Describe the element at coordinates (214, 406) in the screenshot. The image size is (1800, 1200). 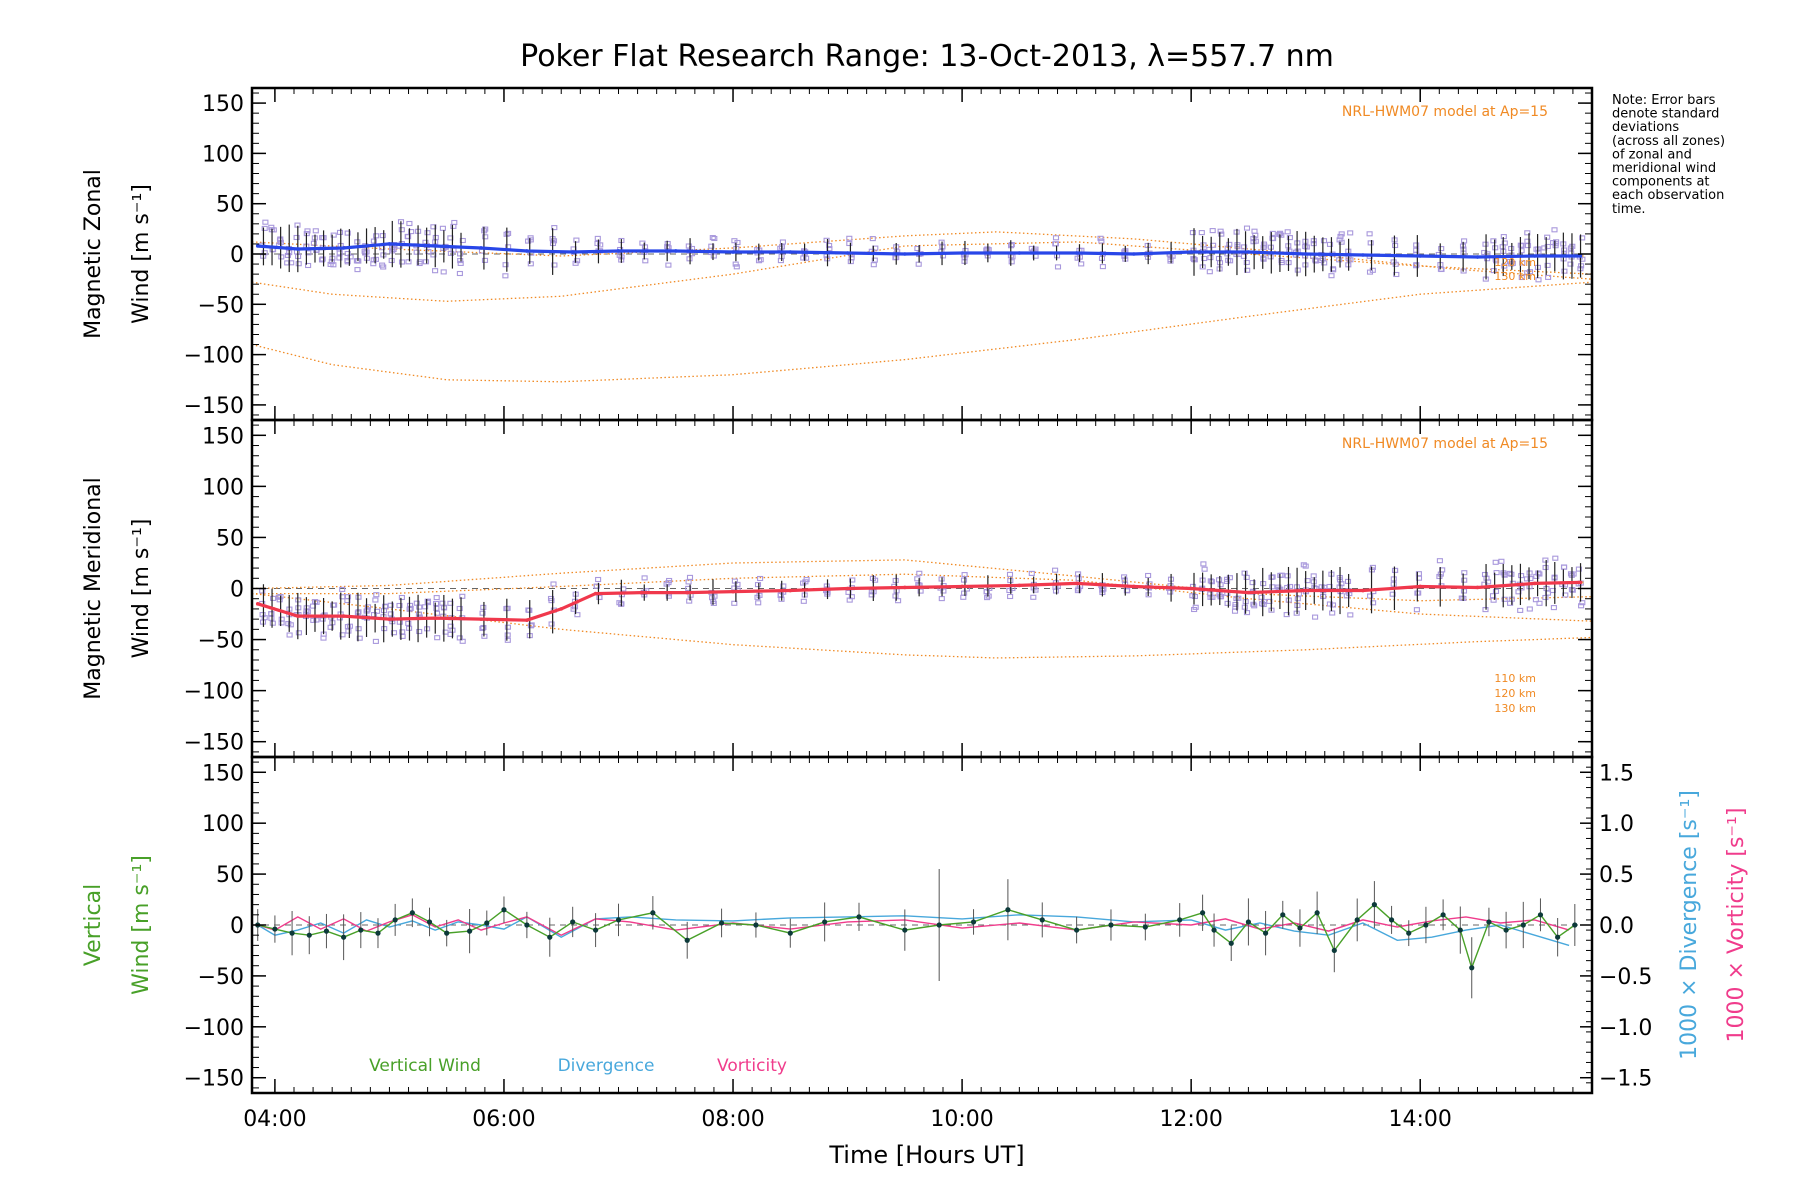
I see `y-tick-label: −150` at that location.